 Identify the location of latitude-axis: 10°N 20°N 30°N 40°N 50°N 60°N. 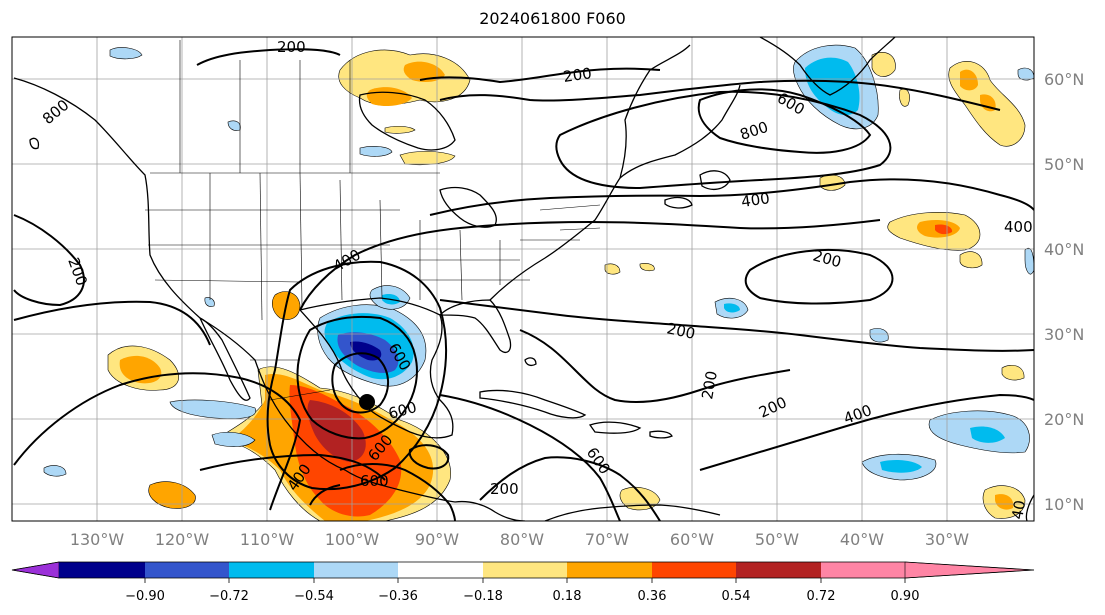
(1064, 292).